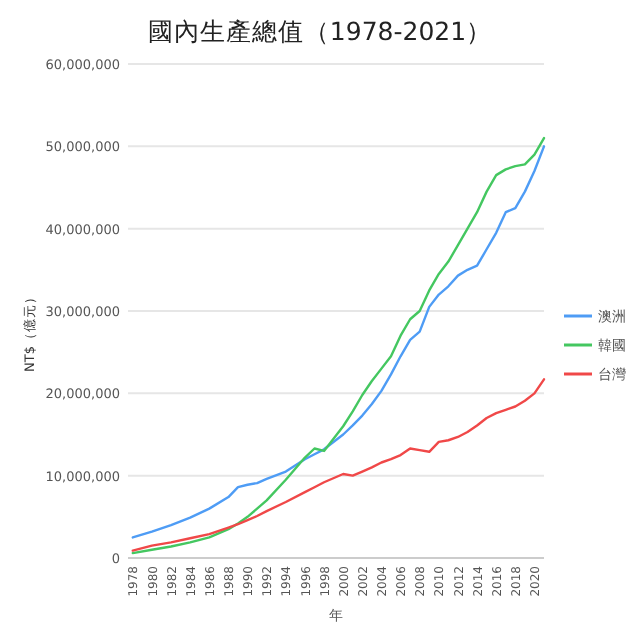 The width and height of the screenshot is (640, 640). What do you see at coordinates (320, 31) in the screenshot?
I see `chart-title: 國內生產總值（1978-2021）` at bounding box center [320, 31].